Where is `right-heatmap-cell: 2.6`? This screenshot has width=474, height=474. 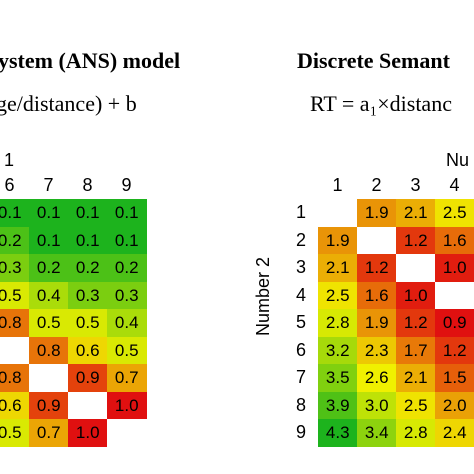 right-heatmap-cell: 2.6 is located at coordinates (377, 378).